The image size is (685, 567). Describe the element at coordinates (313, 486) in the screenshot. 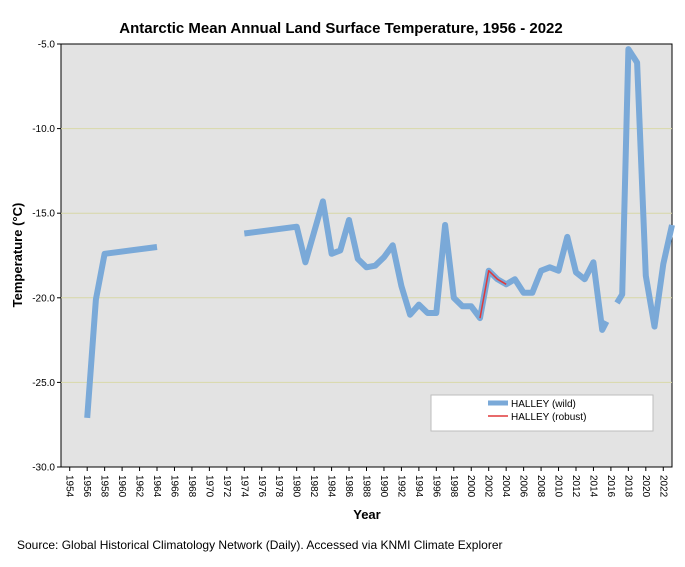

I see `x-tick-label: 1982` at that location.